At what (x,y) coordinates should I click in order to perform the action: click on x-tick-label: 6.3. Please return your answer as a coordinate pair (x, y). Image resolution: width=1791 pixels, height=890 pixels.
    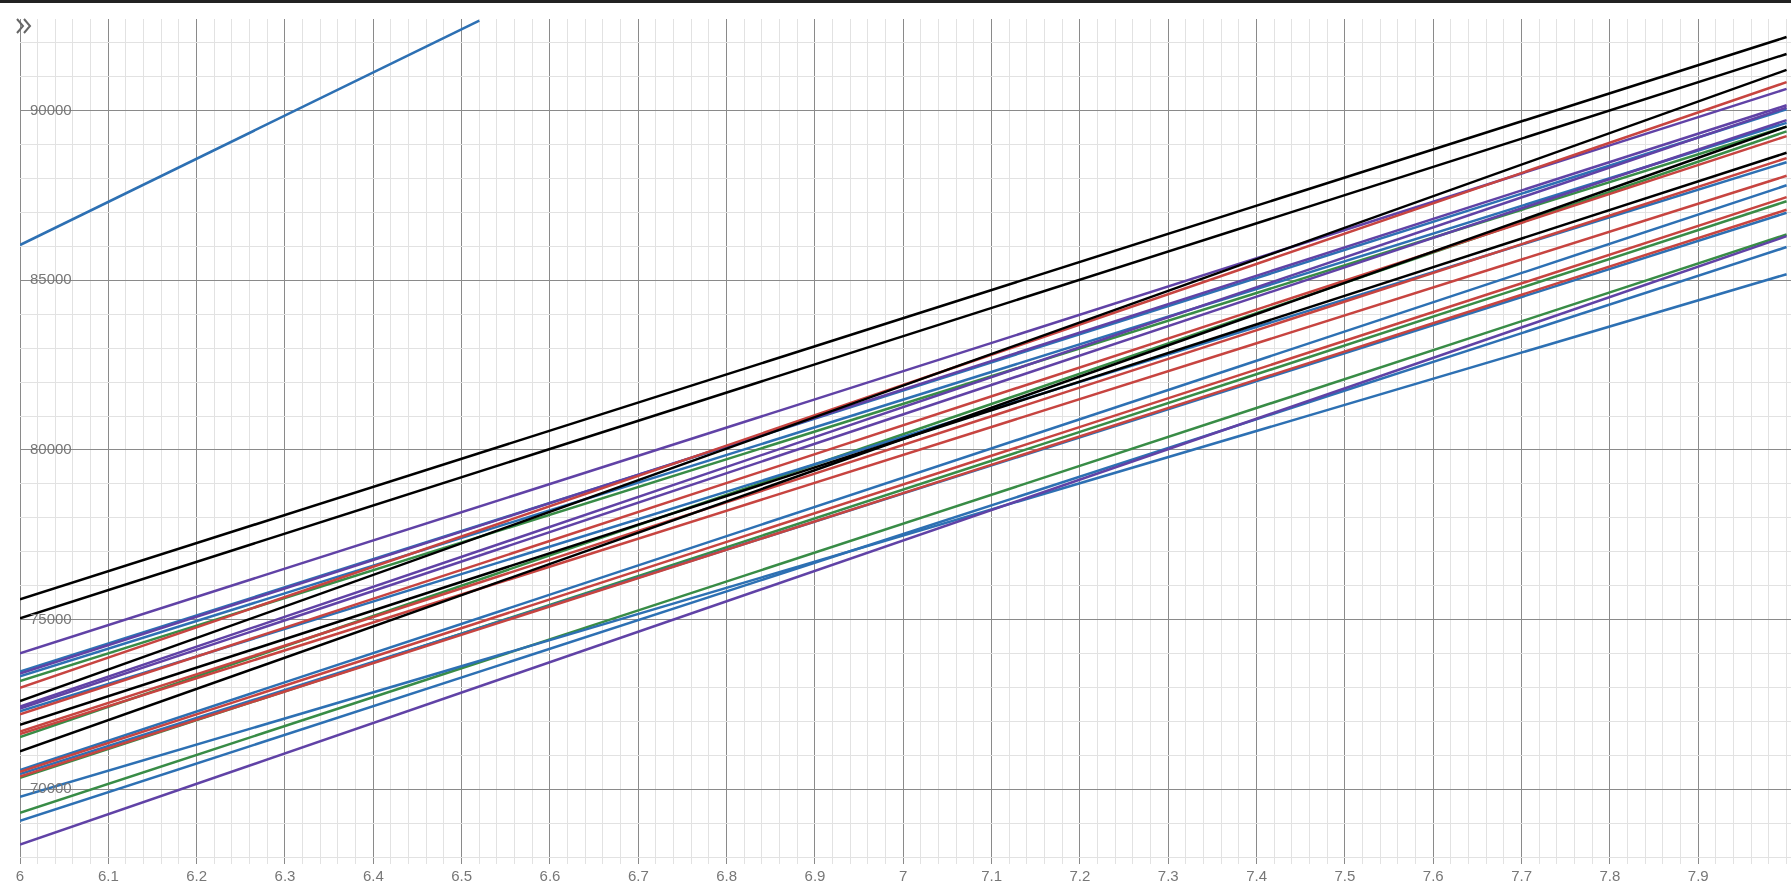
    Looking at the image, I should click on (285, 876).